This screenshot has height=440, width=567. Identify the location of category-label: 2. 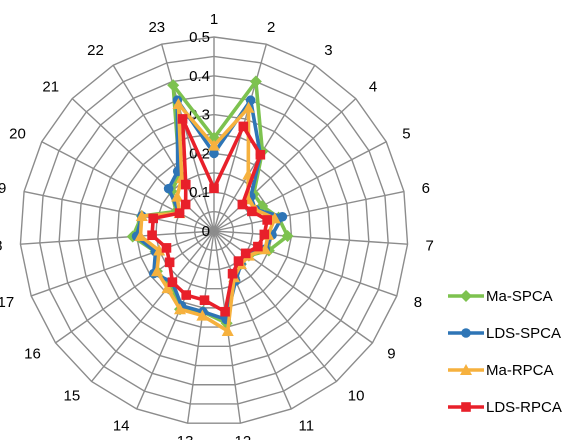
(271, 27).